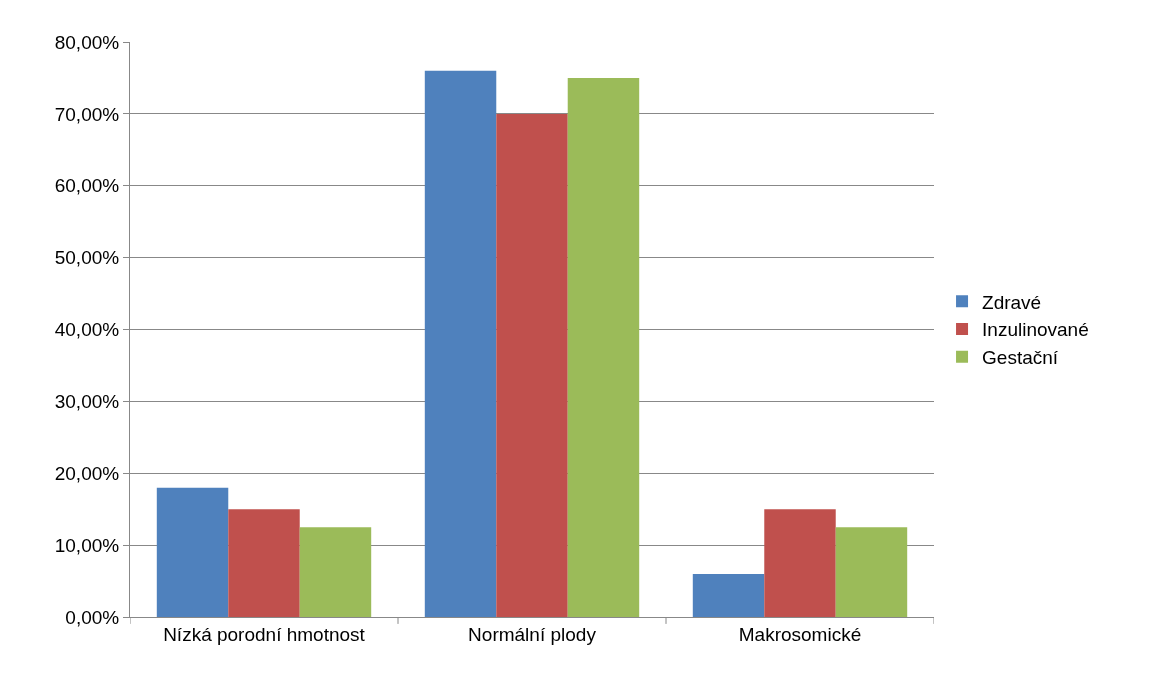 The height and width of the screenshot is (677, 1149). What do you see at coordinates (87, 545) in the screenshot?
I see `y-tick-label: 10,00%` at bounding box center [87, 545].